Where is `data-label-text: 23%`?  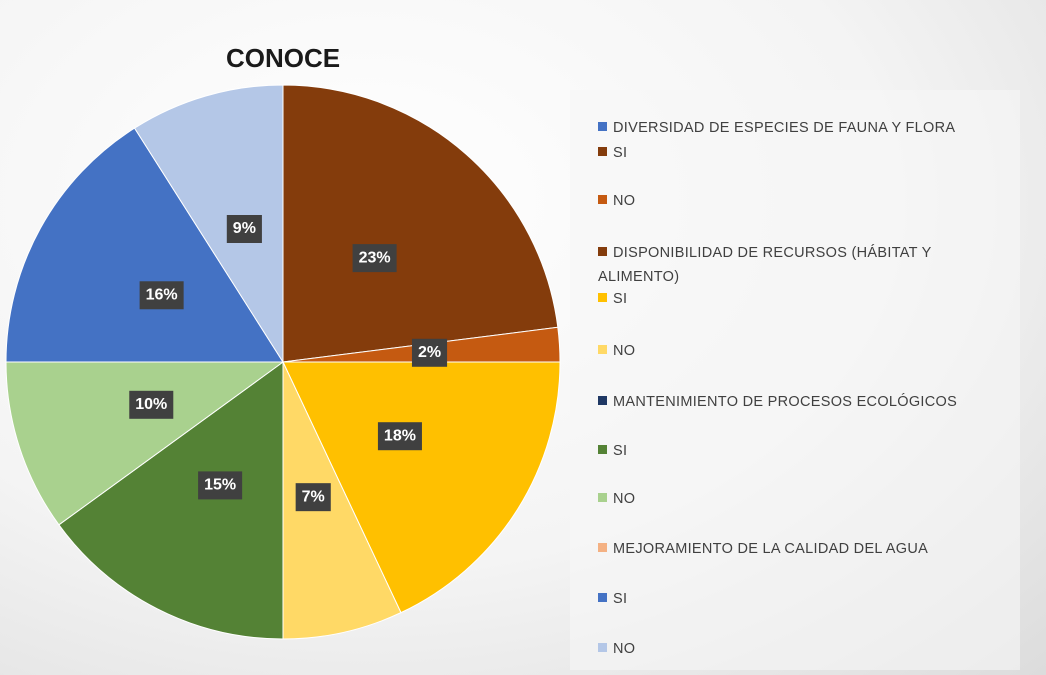 data-label-text: 23% is located at coordinates (375, 257).